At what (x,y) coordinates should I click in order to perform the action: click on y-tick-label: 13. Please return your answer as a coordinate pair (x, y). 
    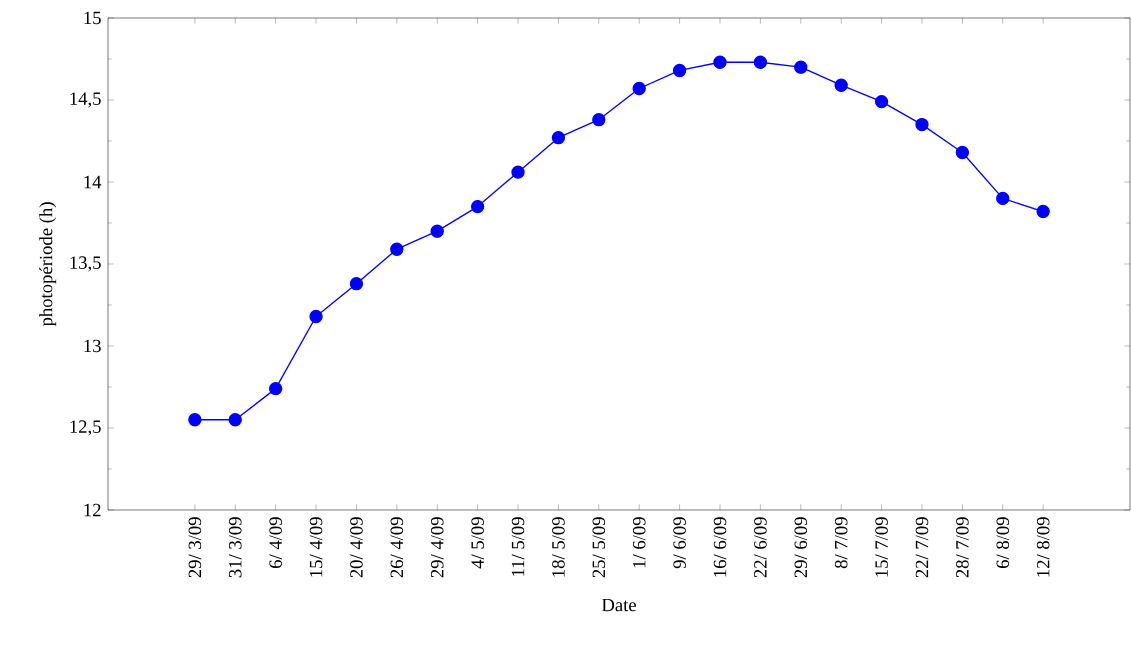
    Looking at the image, I should click on (92, 346).